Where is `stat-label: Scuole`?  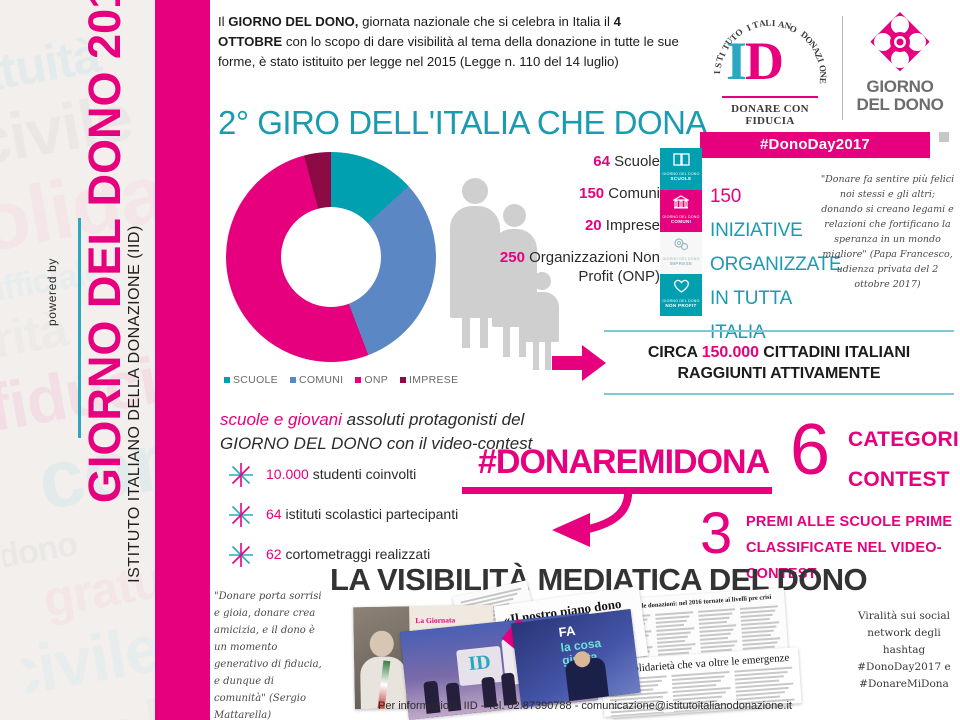 stat-label: Scuole is located at coordinates (634, 161).